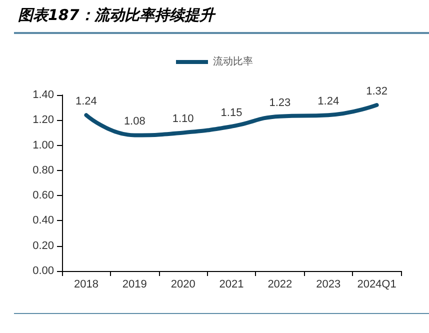 This screenshot has width=429, height=333. I want to click on y-tick-label: 0.00, so click(43, 271).